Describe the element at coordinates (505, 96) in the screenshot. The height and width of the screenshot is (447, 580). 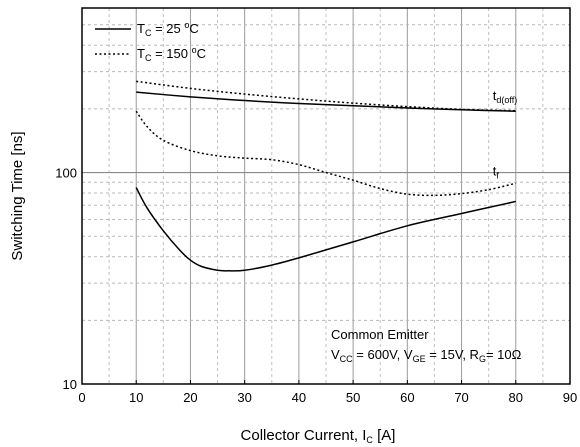
I see `curve-label: td(off)` at that location.